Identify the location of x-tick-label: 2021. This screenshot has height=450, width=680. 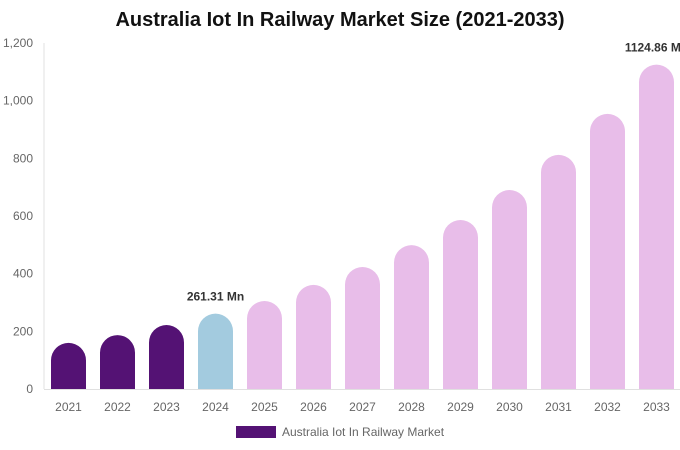
(68, 407).